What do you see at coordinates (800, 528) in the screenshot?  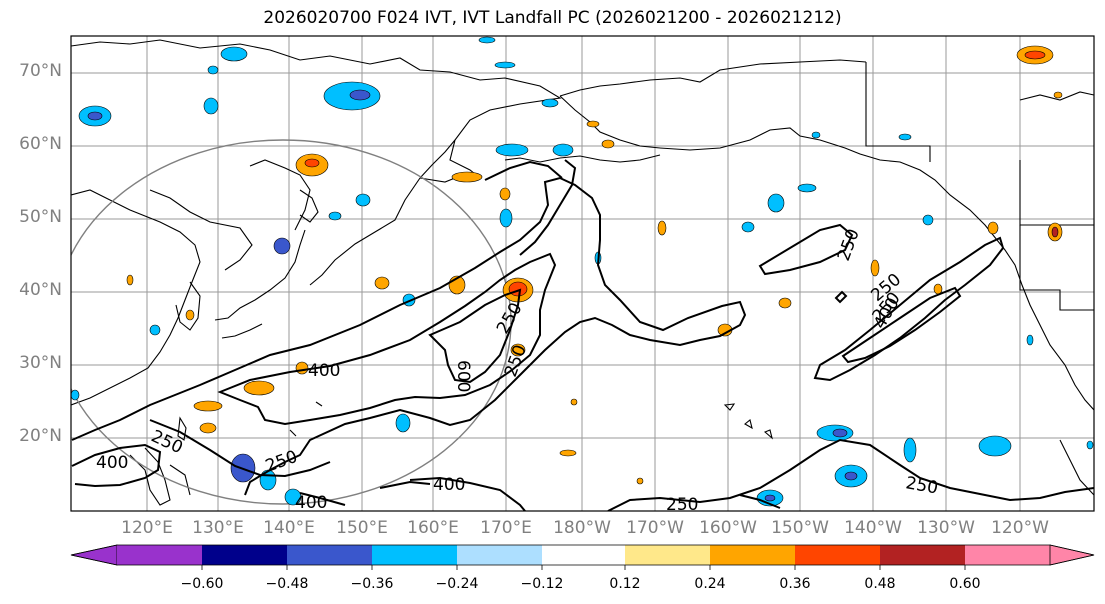 I see `lon-label-150w: 150°W` at bounding box center [800, 528].